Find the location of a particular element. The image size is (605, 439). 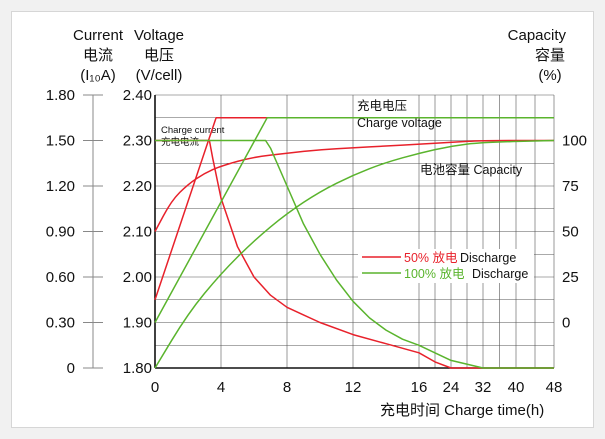

legend-background is located at coordinates (446, 266).